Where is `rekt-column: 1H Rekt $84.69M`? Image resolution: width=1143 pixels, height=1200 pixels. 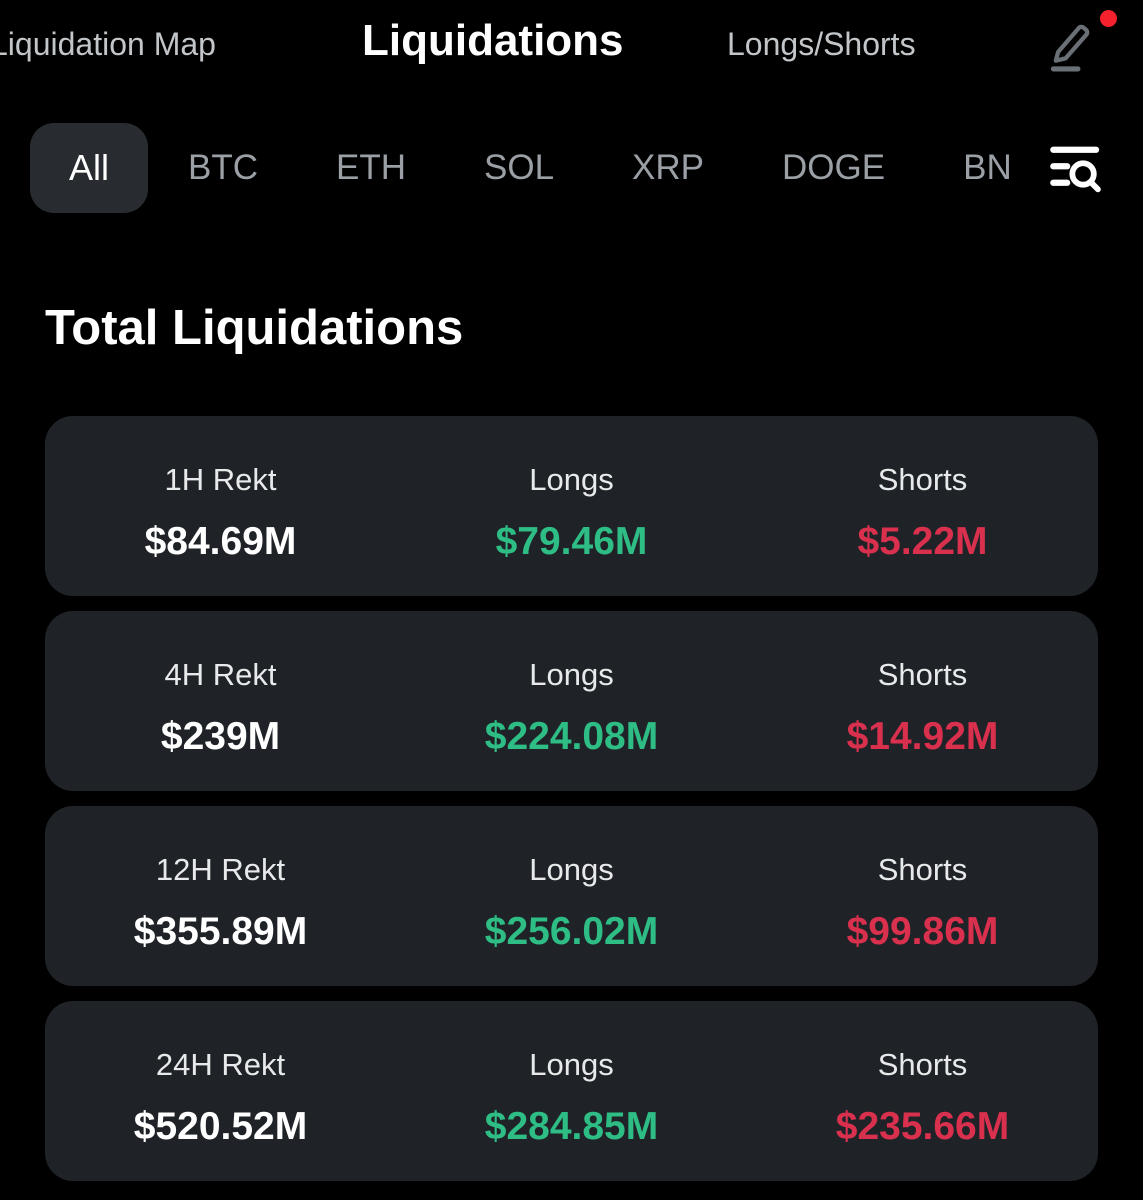 rekt-column: 1H Rekt $84.69M is located at coordinates (220, 506).